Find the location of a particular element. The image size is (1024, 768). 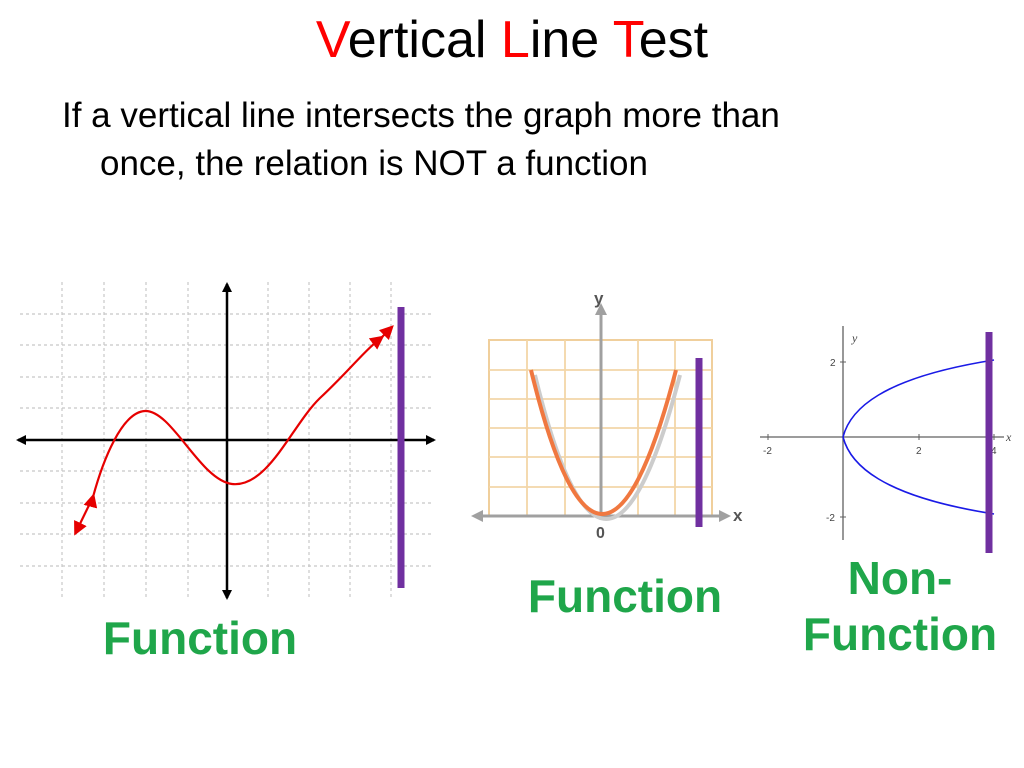

graph-3-ticks is located at coordinates (881, 439).